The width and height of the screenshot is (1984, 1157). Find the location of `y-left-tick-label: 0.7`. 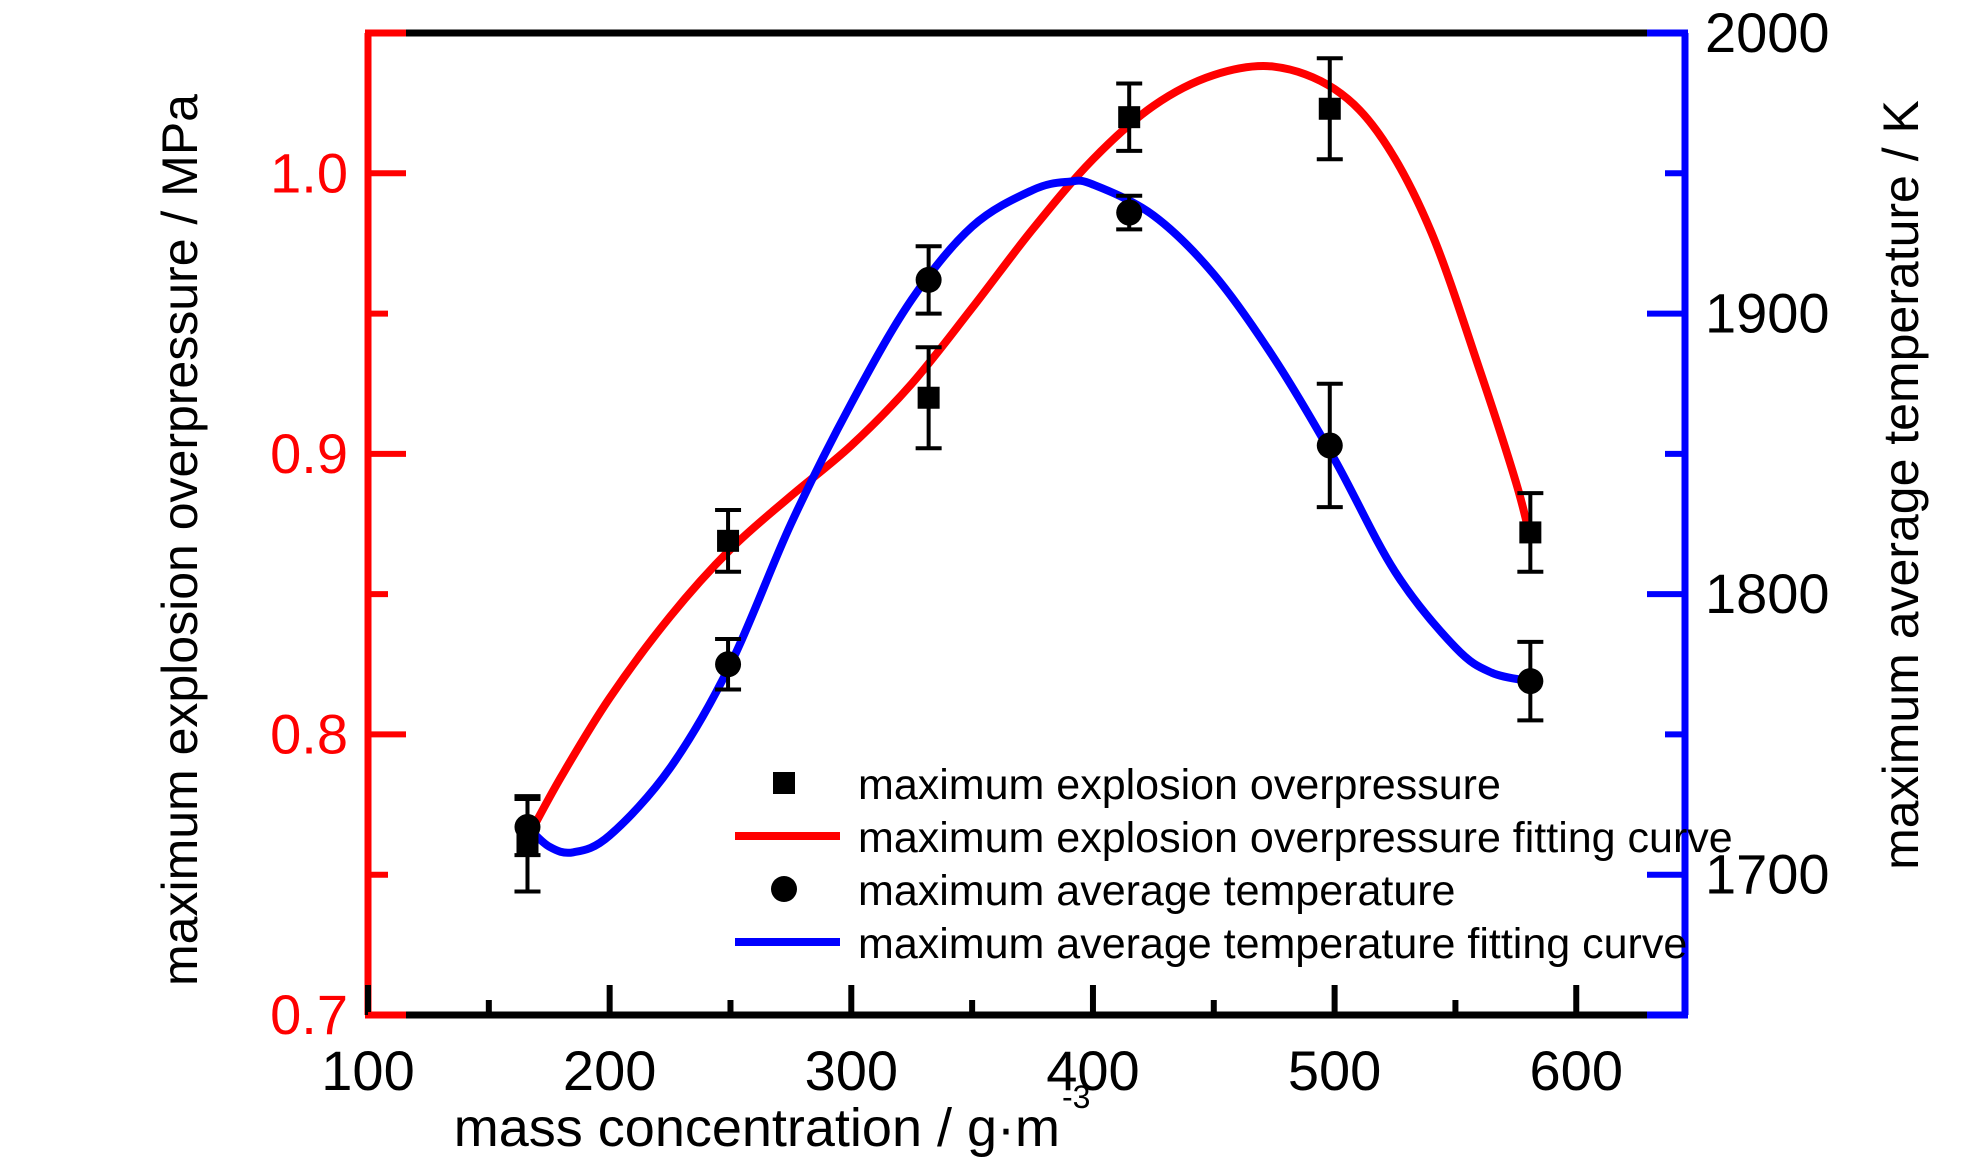

y-left-tick-label: 0.7 is located at coordinates (309, 1014).